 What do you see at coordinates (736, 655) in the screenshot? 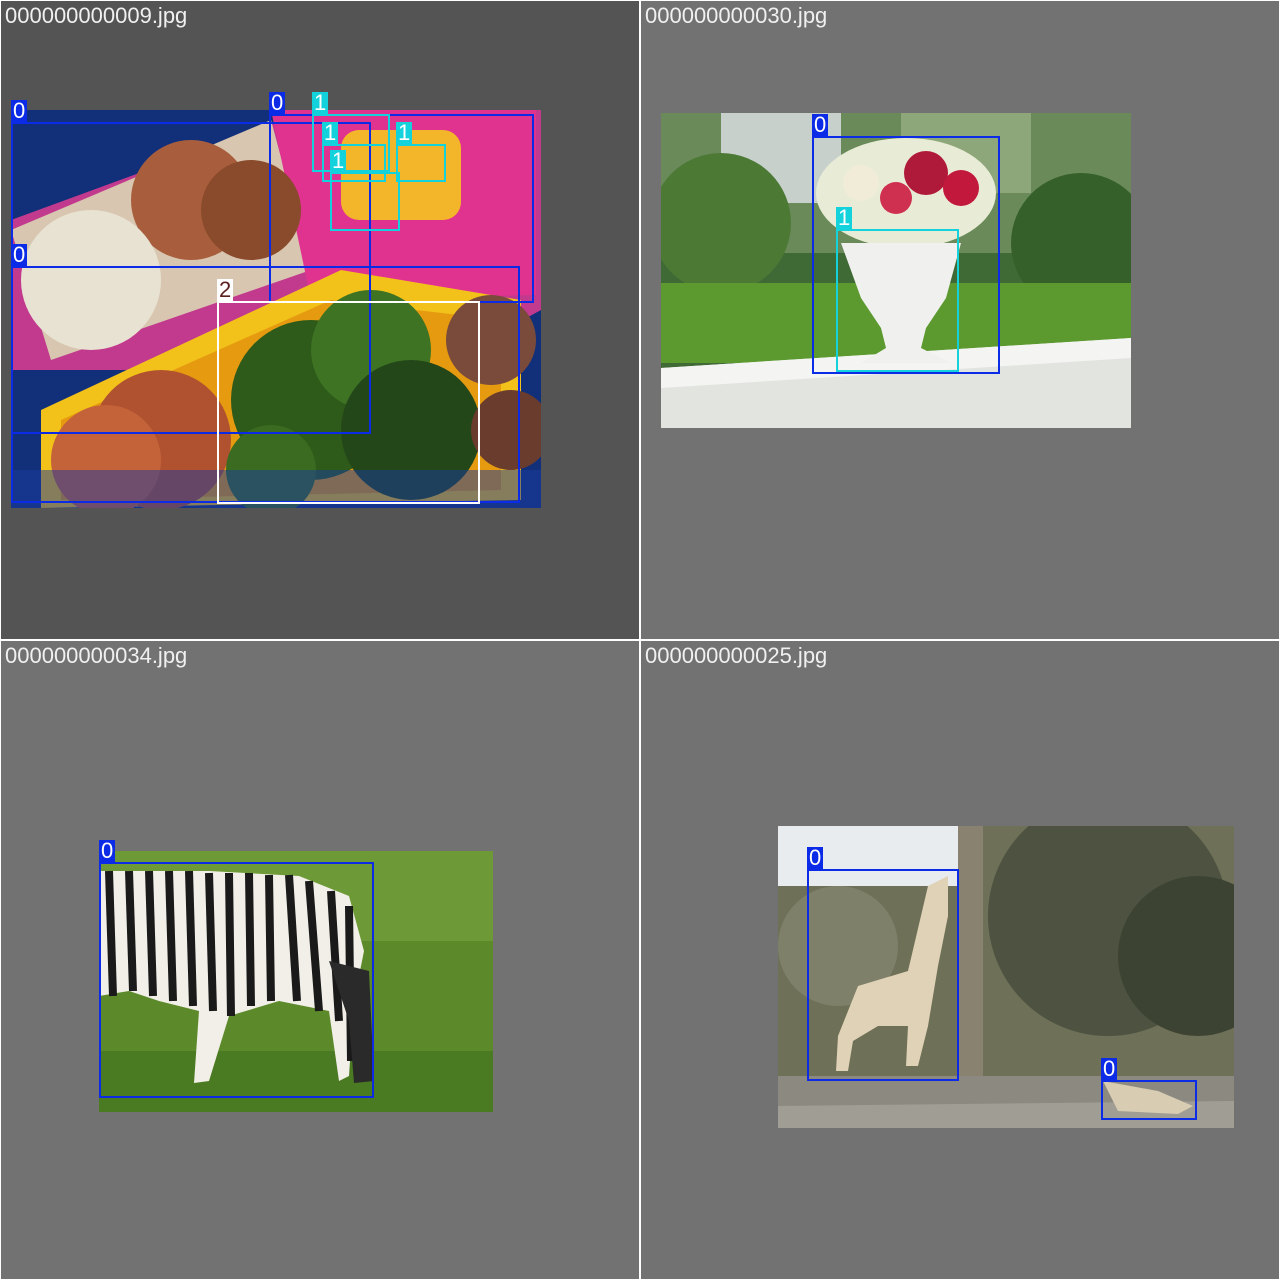
I see `image-filename: 000000000025.jpg` at bounding box center [736, 655].